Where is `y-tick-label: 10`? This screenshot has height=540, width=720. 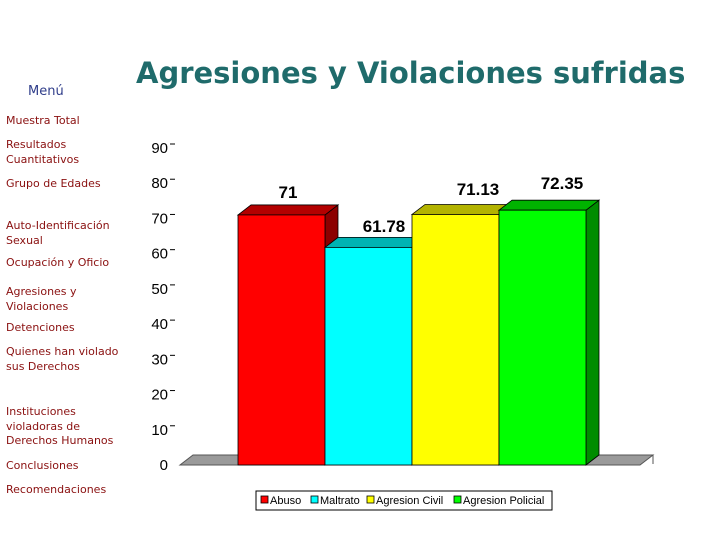
y-tick-label: 10 is located at coordinates (159, 430).